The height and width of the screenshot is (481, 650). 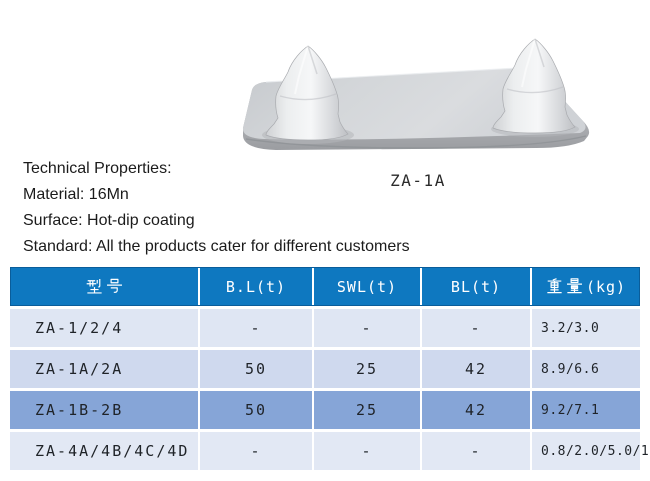 I want to click on cell-weight: 9.2/7.1, so click(x=586, y=410).